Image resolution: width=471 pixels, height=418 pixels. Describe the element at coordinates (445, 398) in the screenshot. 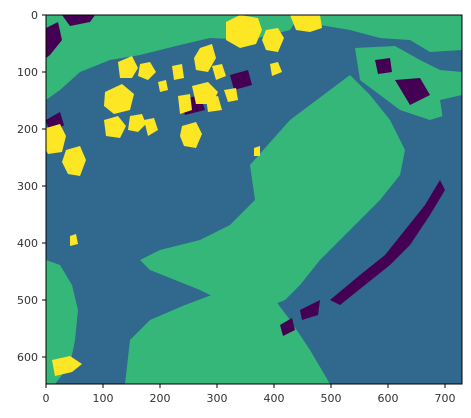

I see `x-tick-label: 700` at that location.